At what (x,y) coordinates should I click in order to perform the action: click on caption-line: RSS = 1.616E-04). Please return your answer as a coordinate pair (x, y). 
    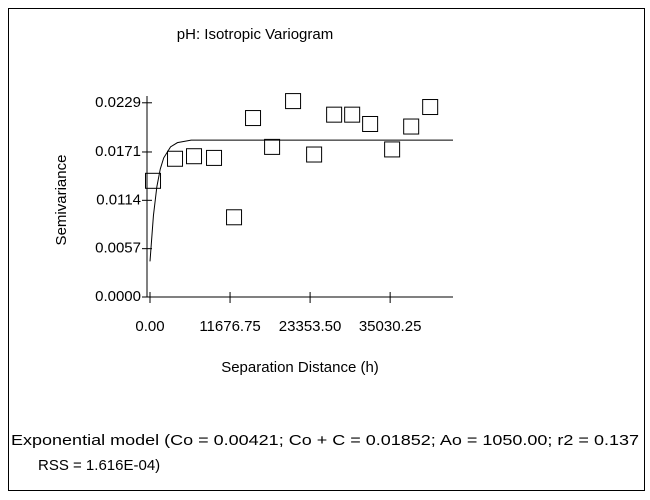
    Looking at the image, I should click on (99, 465).